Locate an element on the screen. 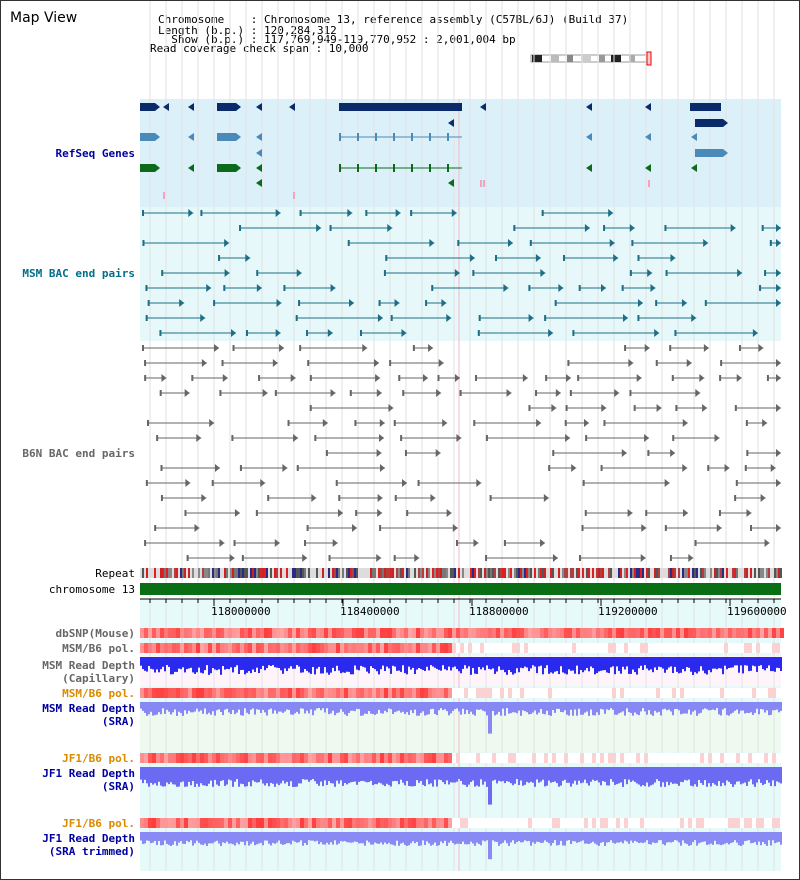 The width and height of the screenshot is (800, 880). track-label-jf1-depth-sra: JF1 Read Depth (SRA) is located at coordinates (68, 780).